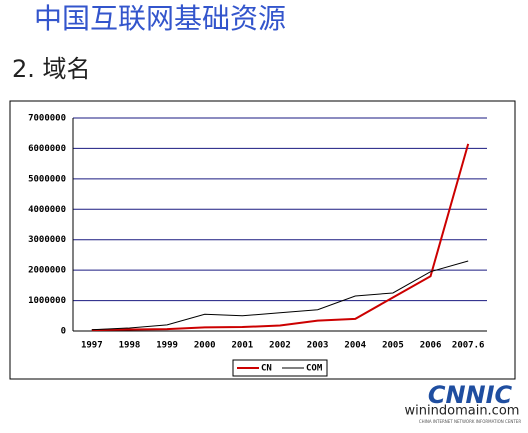 The image size is (528, 433). I want to click on y-tick-label: 3000000, so click(47, 240).